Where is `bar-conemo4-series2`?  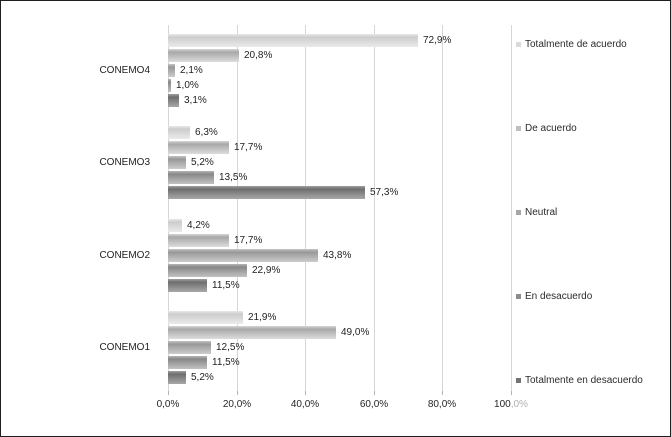
bar-conemo4-series2 is located at coordinates (203, 55).